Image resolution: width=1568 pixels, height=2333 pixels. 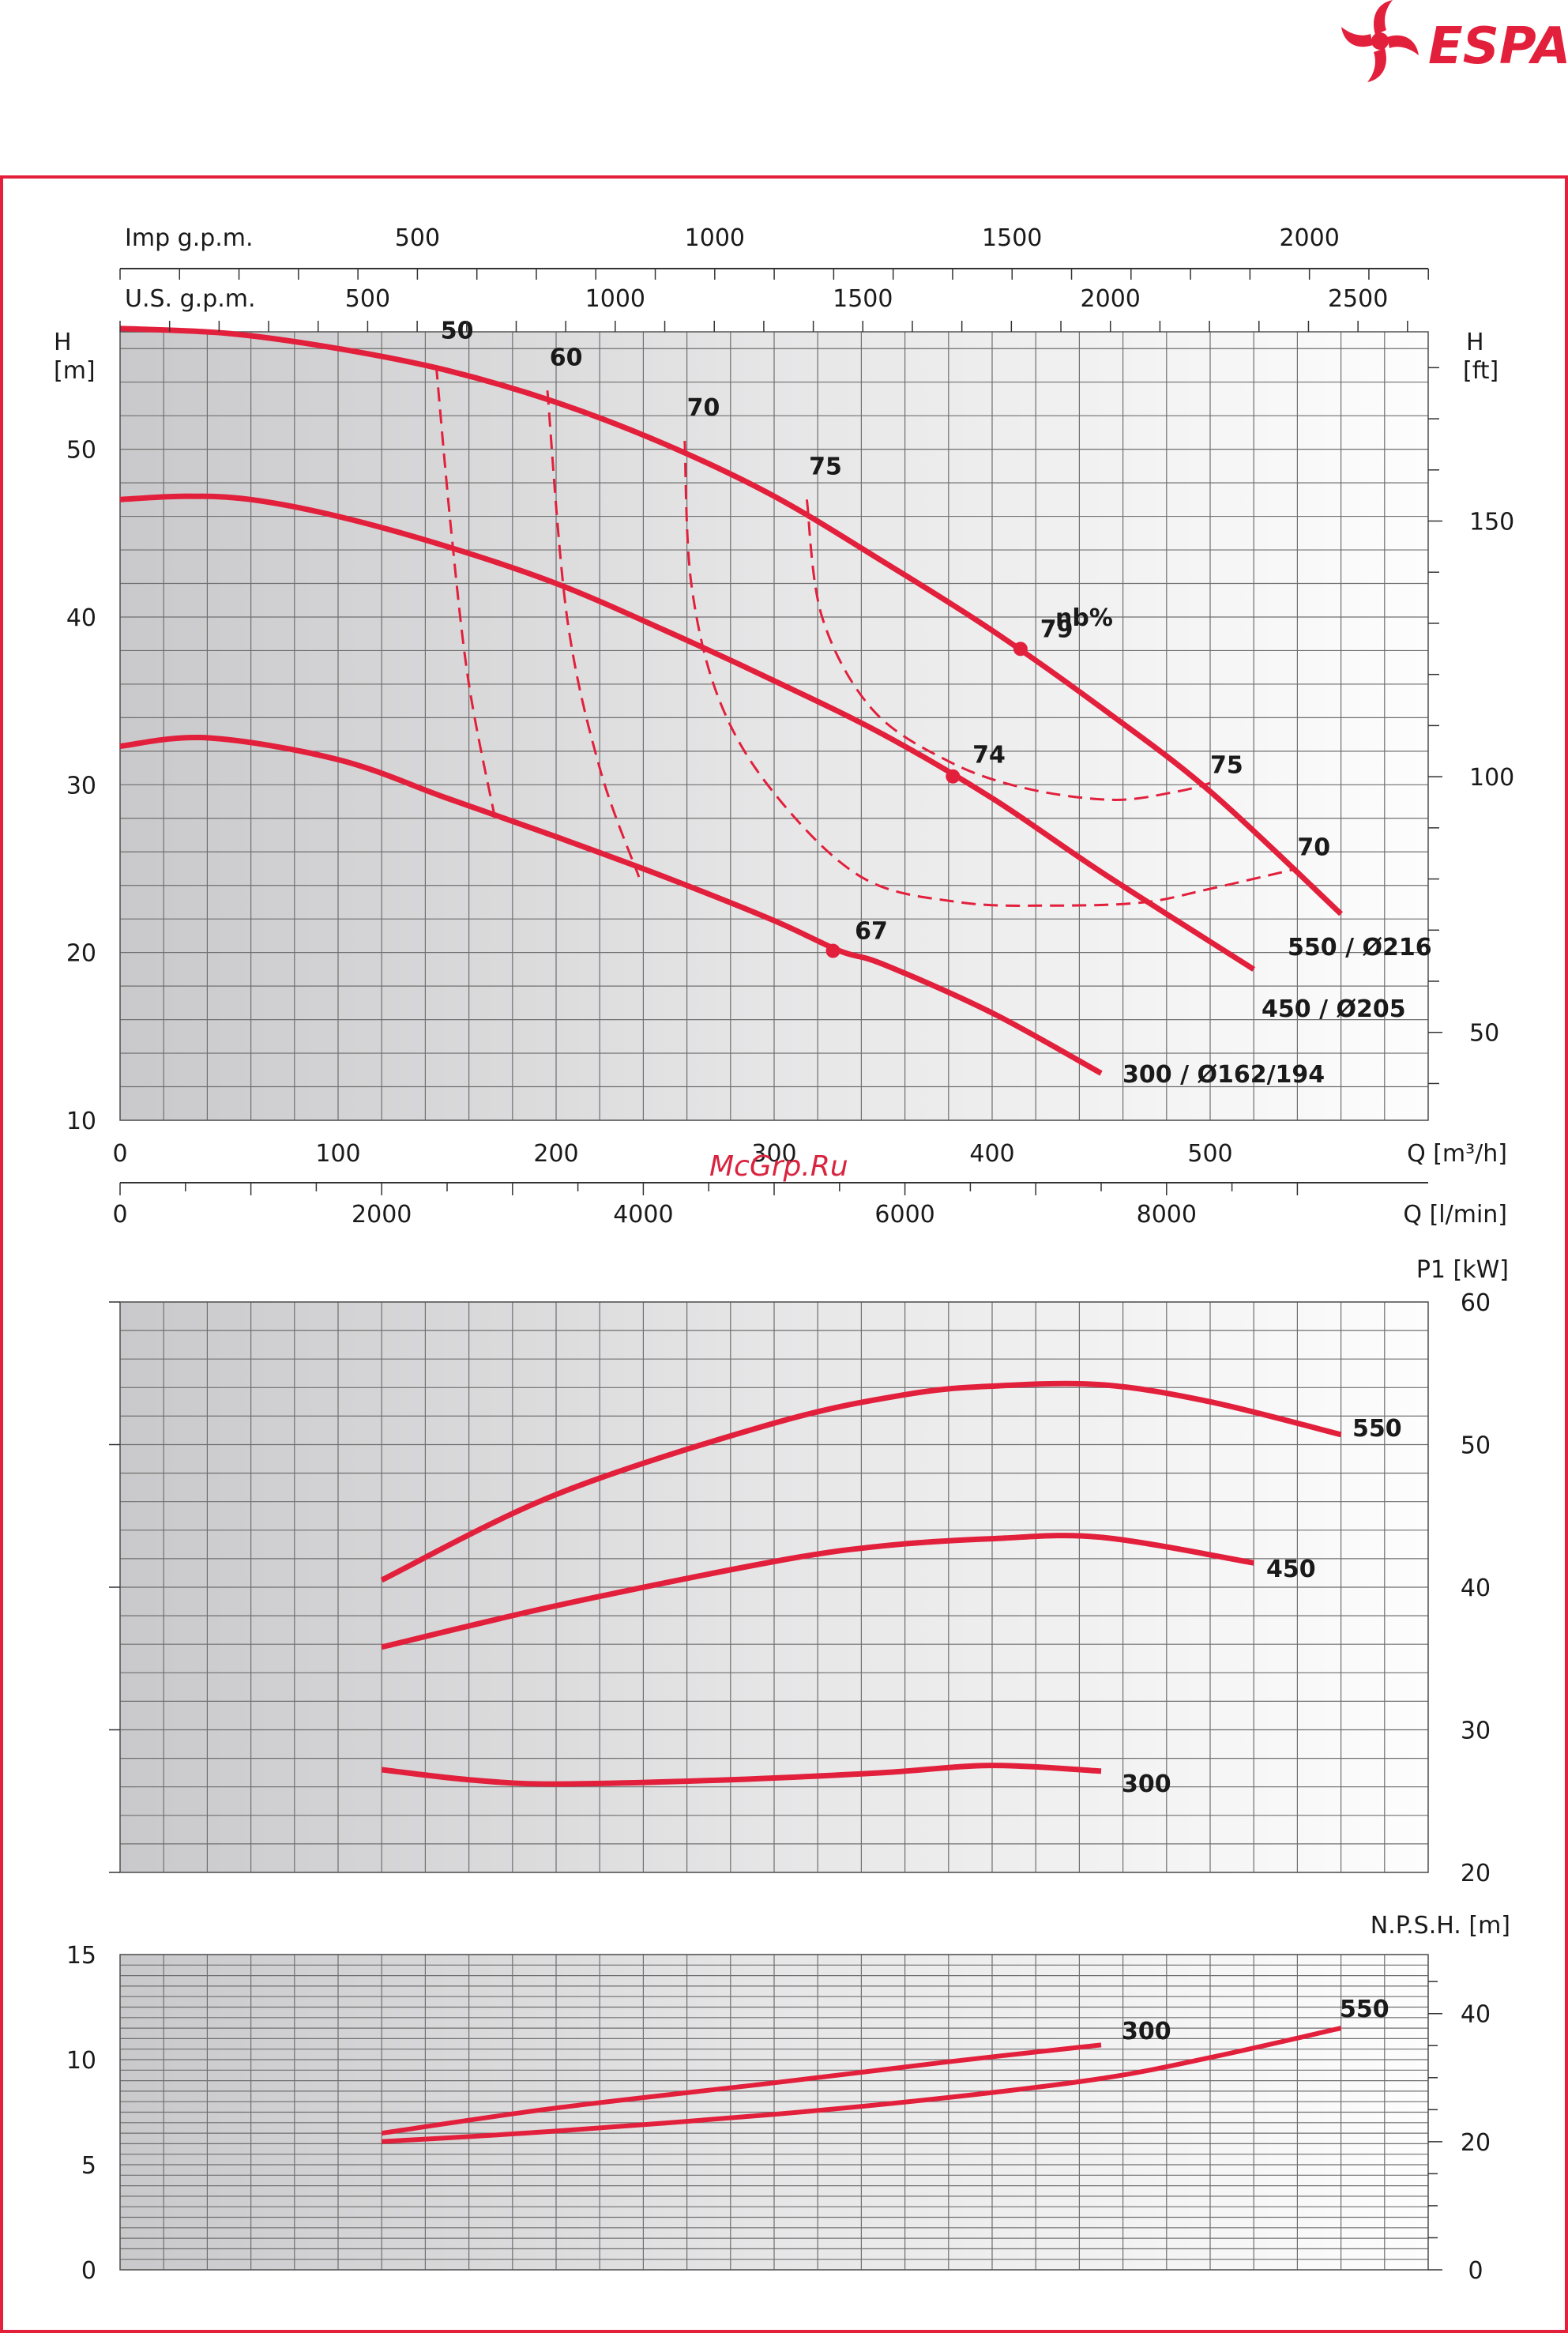 I want to click on npsh-series-label-550: 550, so click(x=1364, y=2009).